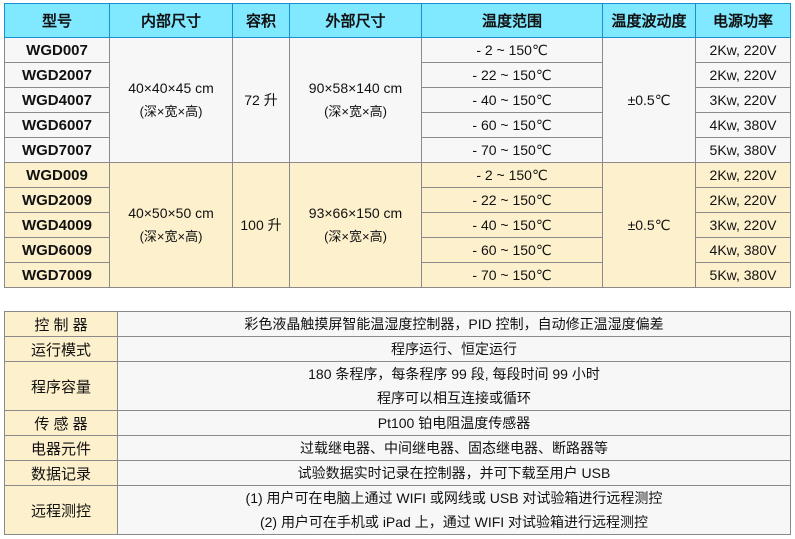 The height and width of the screenshot is (539, 795). I want to click on model-cell: WGD009, so click(57, 175).